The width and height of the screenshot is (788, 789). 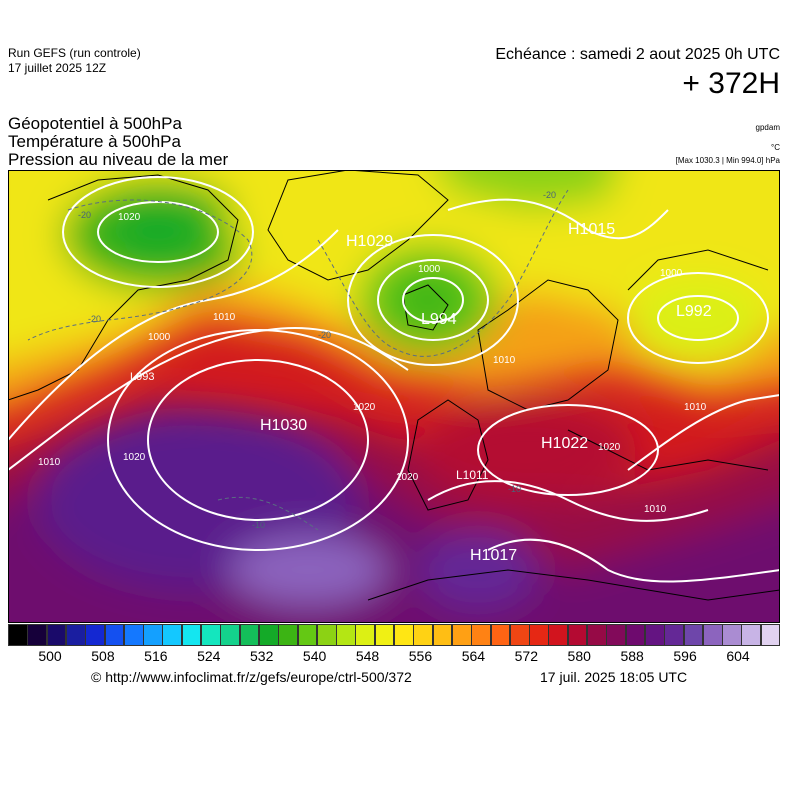 What do you see at coordinates (74, 53) in the screenshot?
I see `run-title: Run GEFS (run controle)` at bounding box center [74, 53].